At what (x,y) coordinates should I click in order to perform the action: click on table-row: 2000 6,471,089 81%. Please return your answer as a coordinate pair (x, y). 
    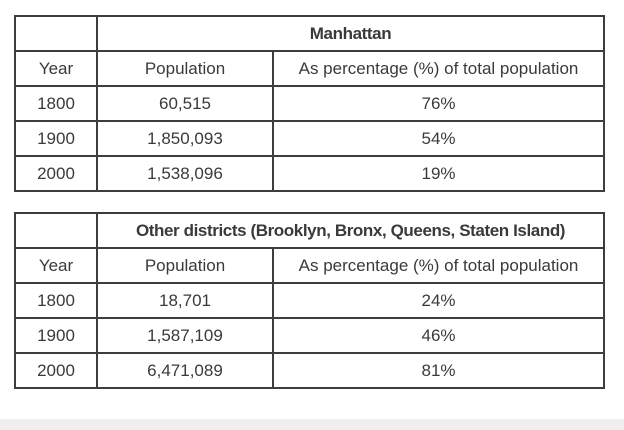
    Looking at the image, I should click on (310, 370).